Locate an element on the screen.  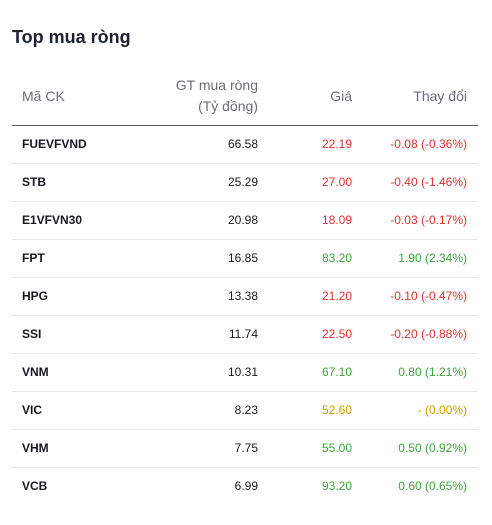
stock-price: 83.20 is located at coordinates (336, 258).